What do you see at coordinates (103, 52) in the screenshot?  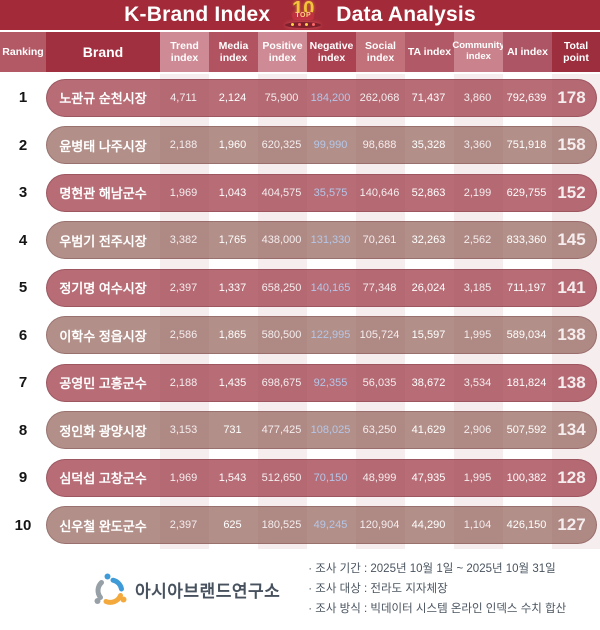 I see `header-brand: Brand` at bounding box center [103, 52].